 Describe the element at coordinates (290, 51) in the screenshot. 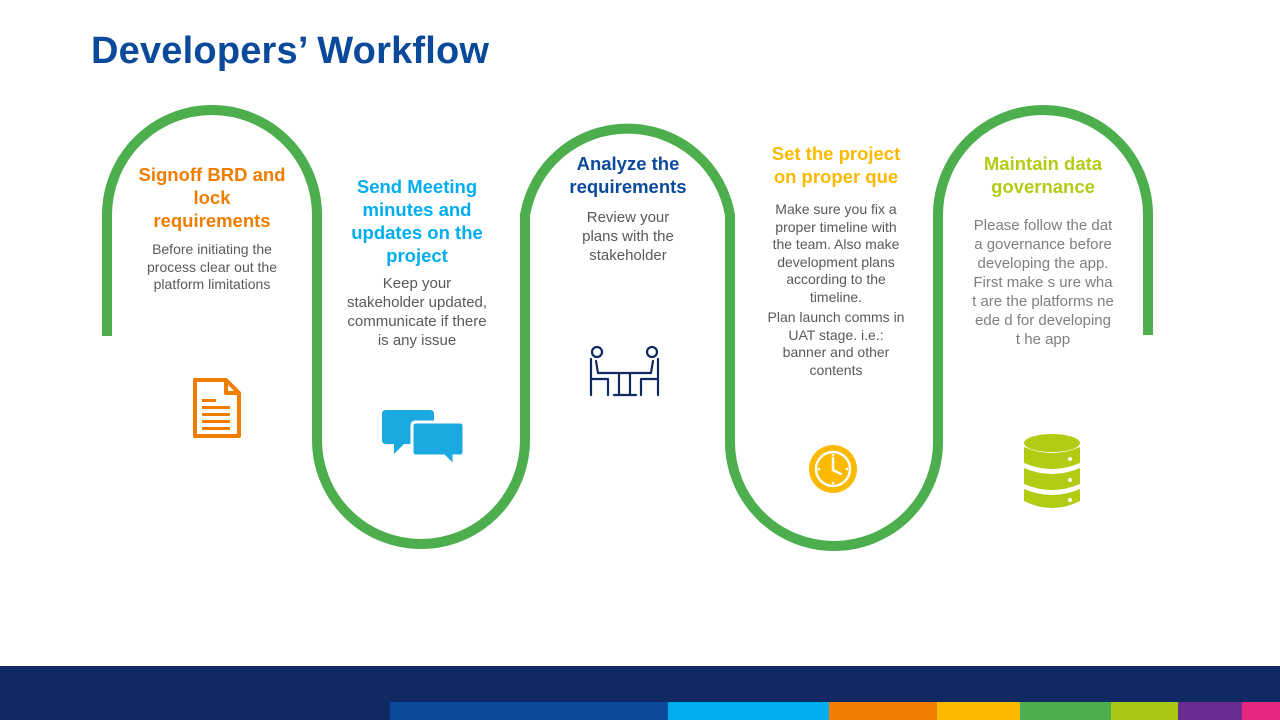

I see `page-title: Developers’ Workflow` at that location.